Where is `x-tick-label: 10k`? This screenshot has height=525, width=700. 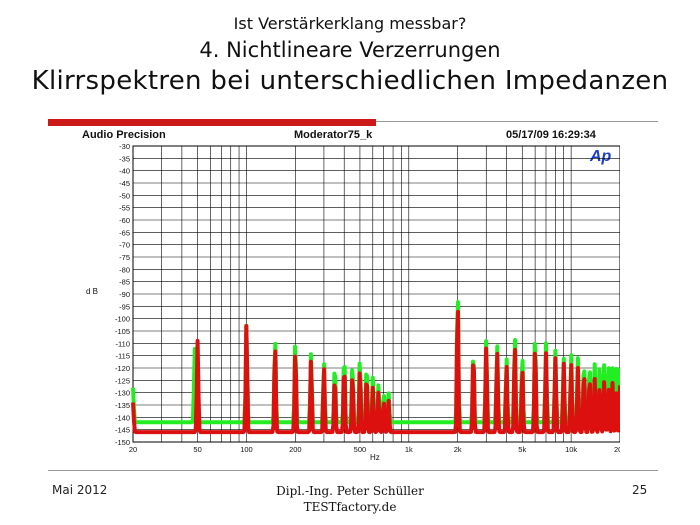 x-tick-label: 10k is located at coordinates (571, 449).